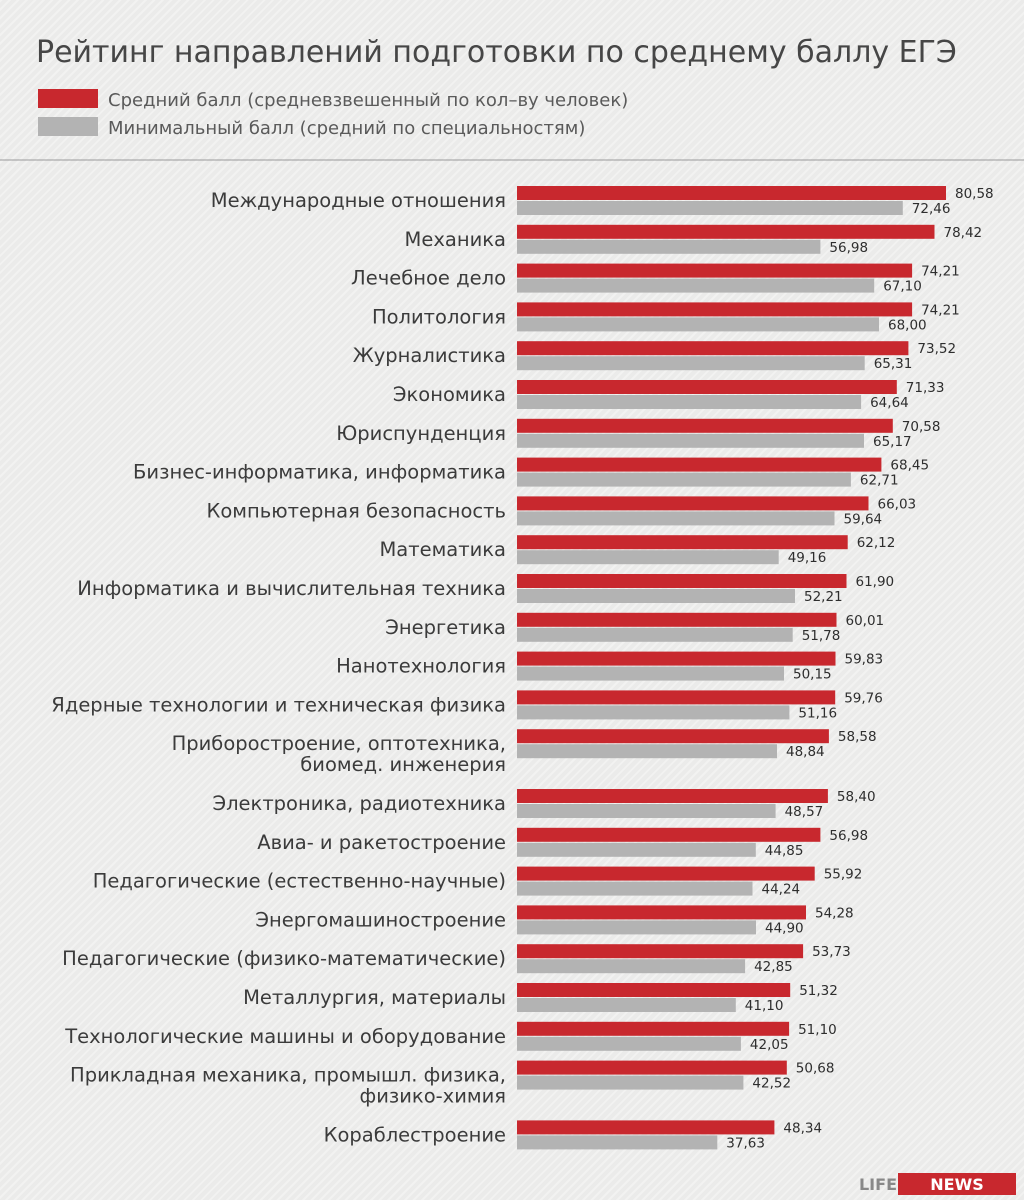 The height and width of the screenshot is (1200, 1024). I want to click on lifenews-logo: LIFE NEWS, so click(937, 1184).